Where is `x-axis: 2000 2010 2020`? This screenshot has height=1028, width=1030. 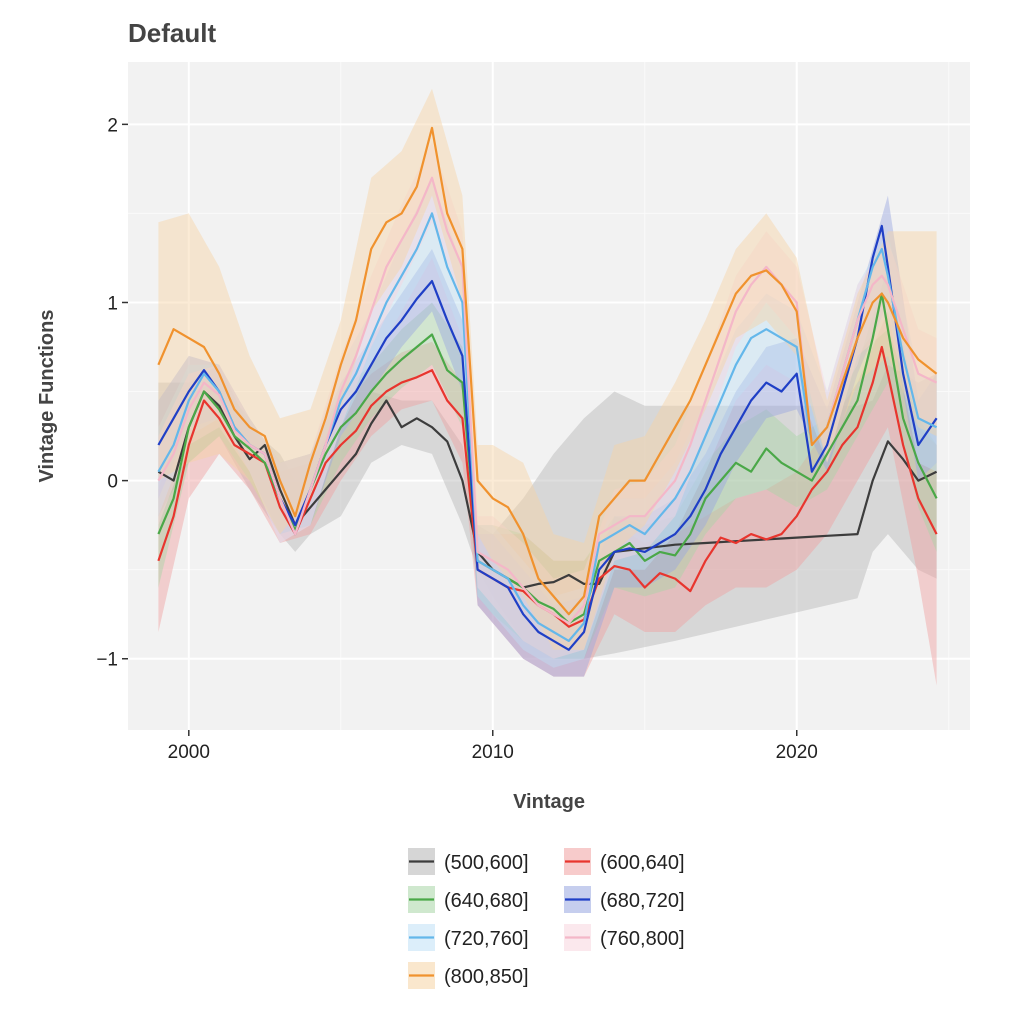 x-axis: 2000 2010 2020 is located at coordinates (493, 746).